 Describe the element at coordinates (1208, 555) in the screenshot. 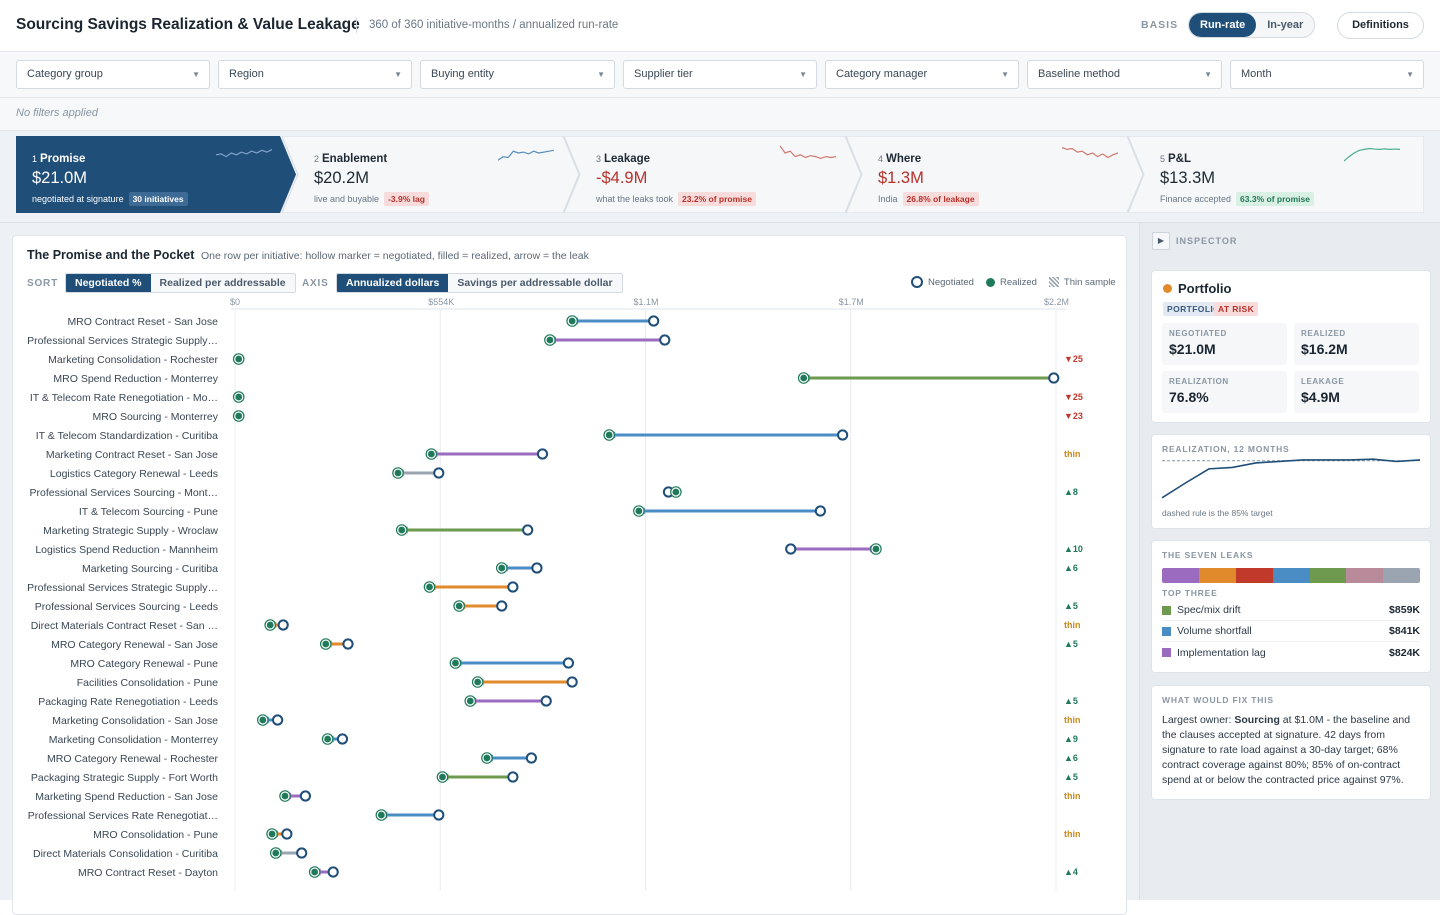

I see `leaks-title: THE SEVEN LEAKS` at that location.